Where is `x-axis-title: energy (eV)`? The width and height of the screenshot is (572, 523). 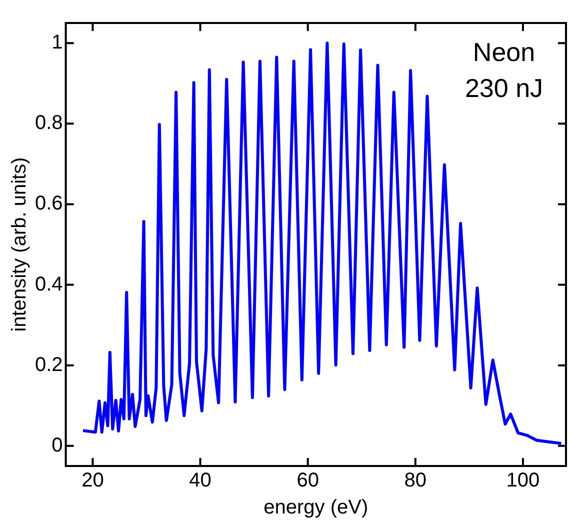 x-axis-title: energy (eV) is located at coordinates (316, 507).